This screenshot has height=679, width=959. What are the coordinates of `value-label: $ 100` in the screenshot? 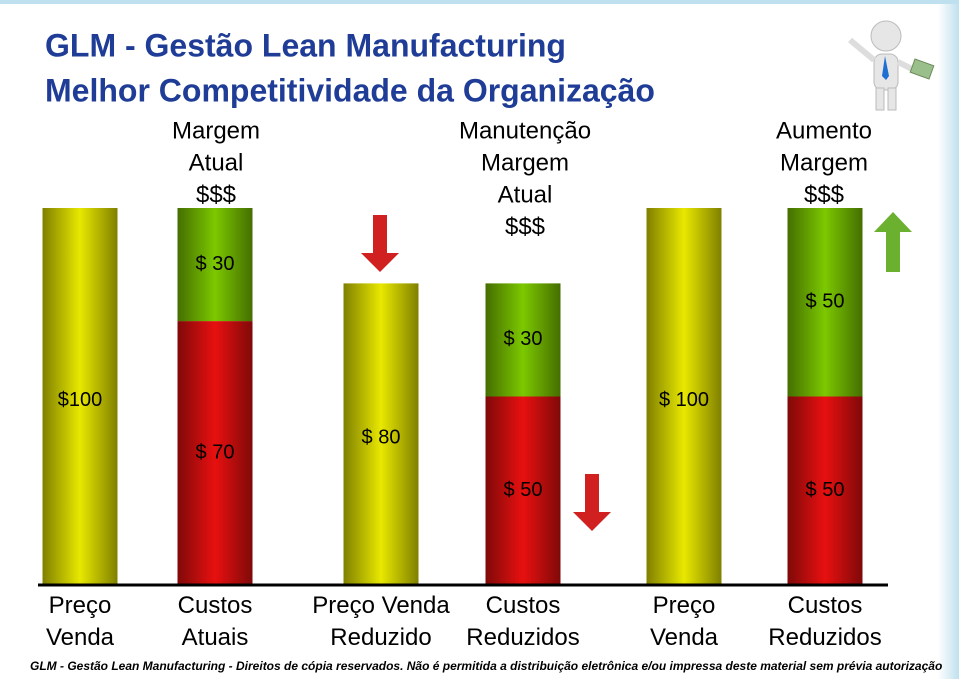 It's located at (684, 400).